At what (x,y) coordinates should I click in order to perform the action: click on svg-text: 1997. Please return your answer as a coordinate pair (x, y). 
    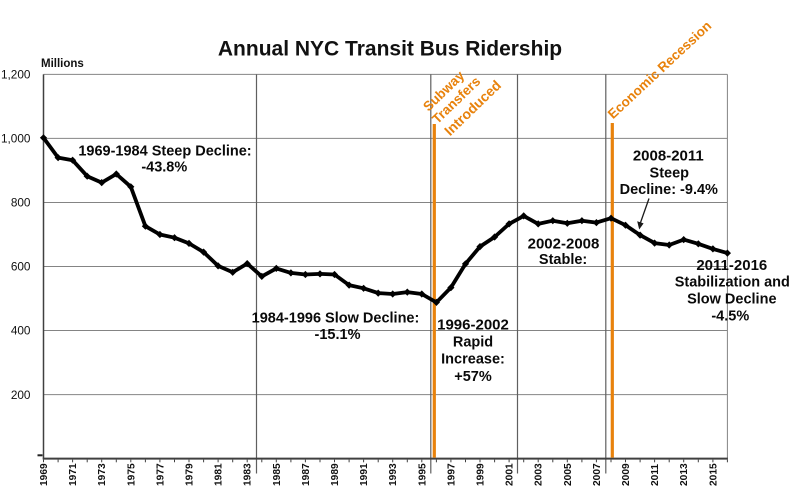
    Looking at the image, I should click on (451, 474).